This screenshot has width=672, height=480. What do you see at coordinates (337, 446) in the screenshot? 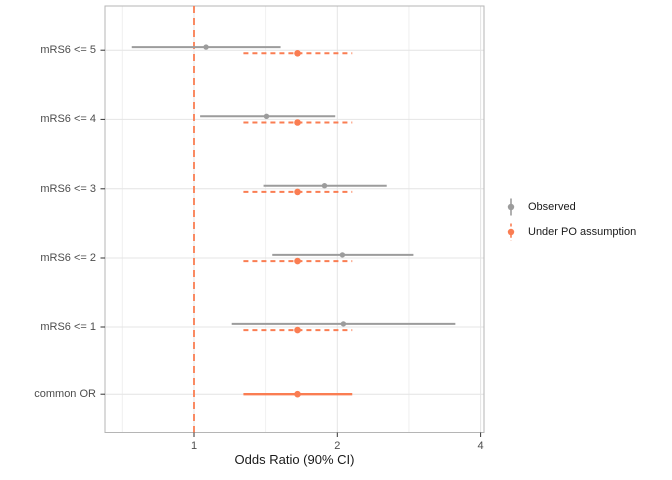
I see `x-tick-label: 2` at bounding box center [337, 446].